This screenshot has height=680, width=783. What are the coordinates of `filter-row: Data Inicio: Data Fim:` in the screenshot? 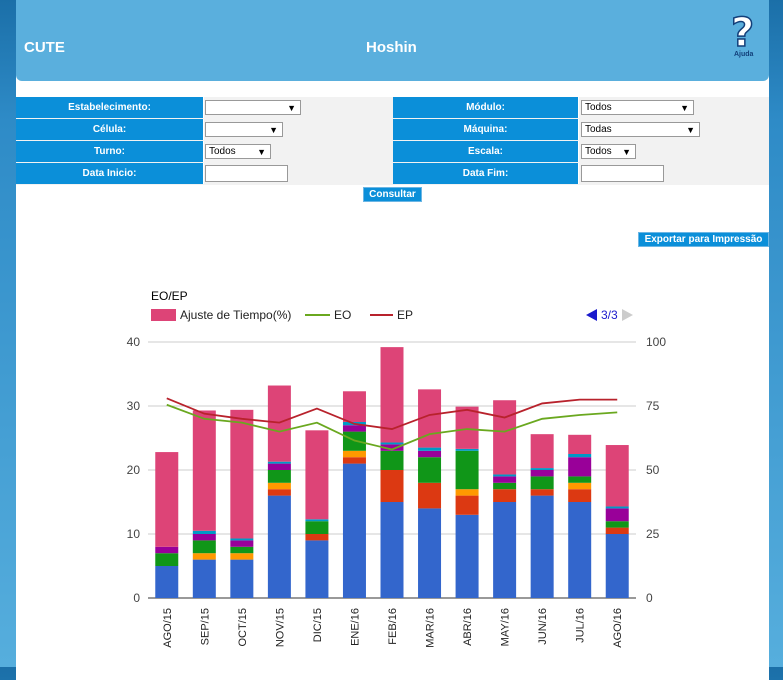 It's located at (392, 173).